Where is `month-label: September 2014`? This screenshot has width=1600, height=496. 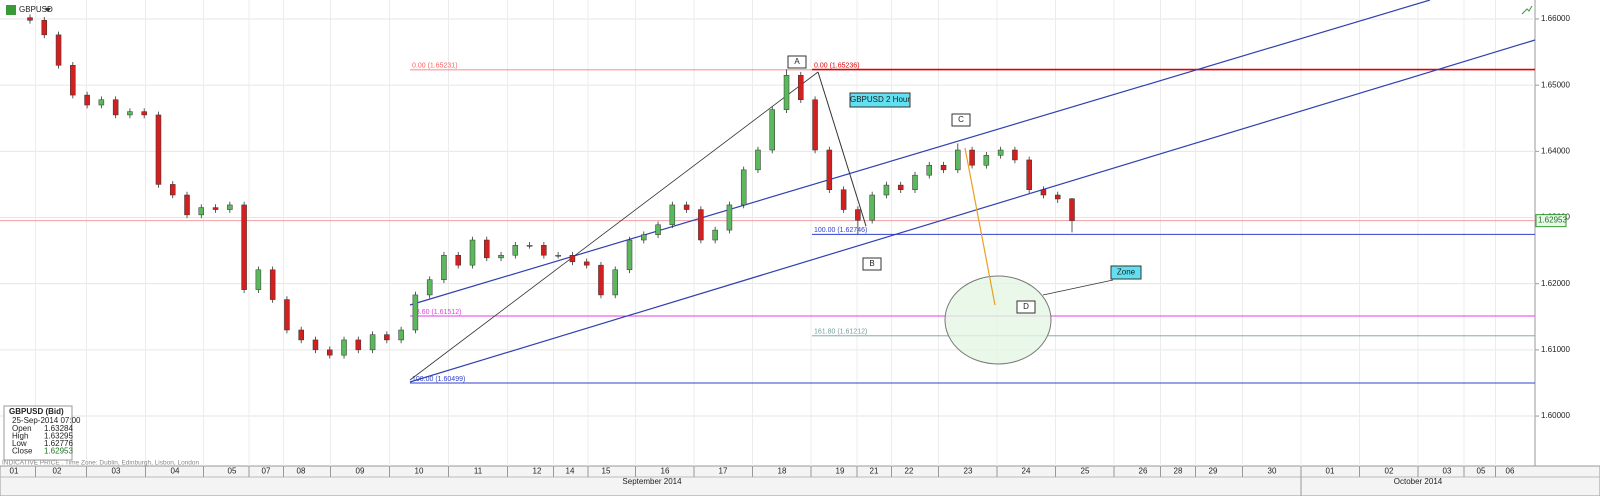
month-label: September 2014 is located at coordinates (652, 481).